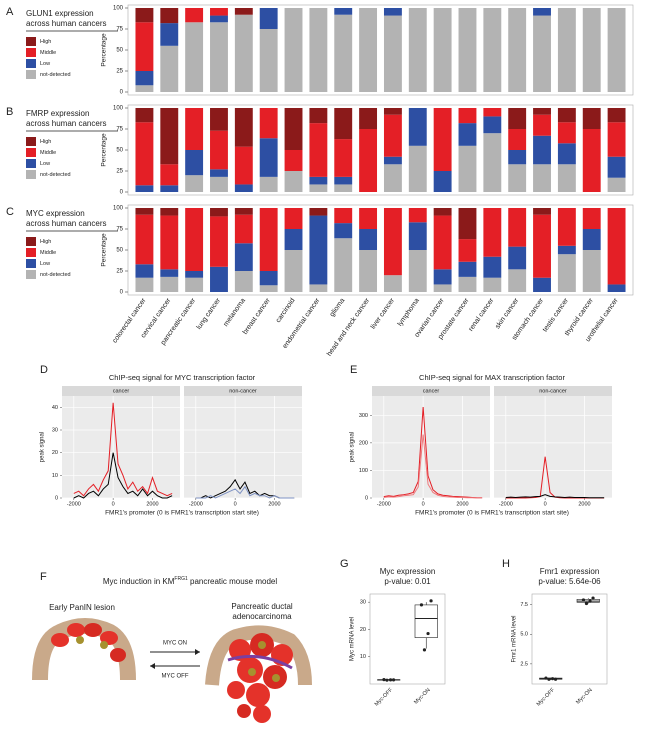 Image resolution: width=645 pixels, height=735 pixels. Describe the element at coordinates (260, 662) in the screenshot. I see `stroma` at that location.